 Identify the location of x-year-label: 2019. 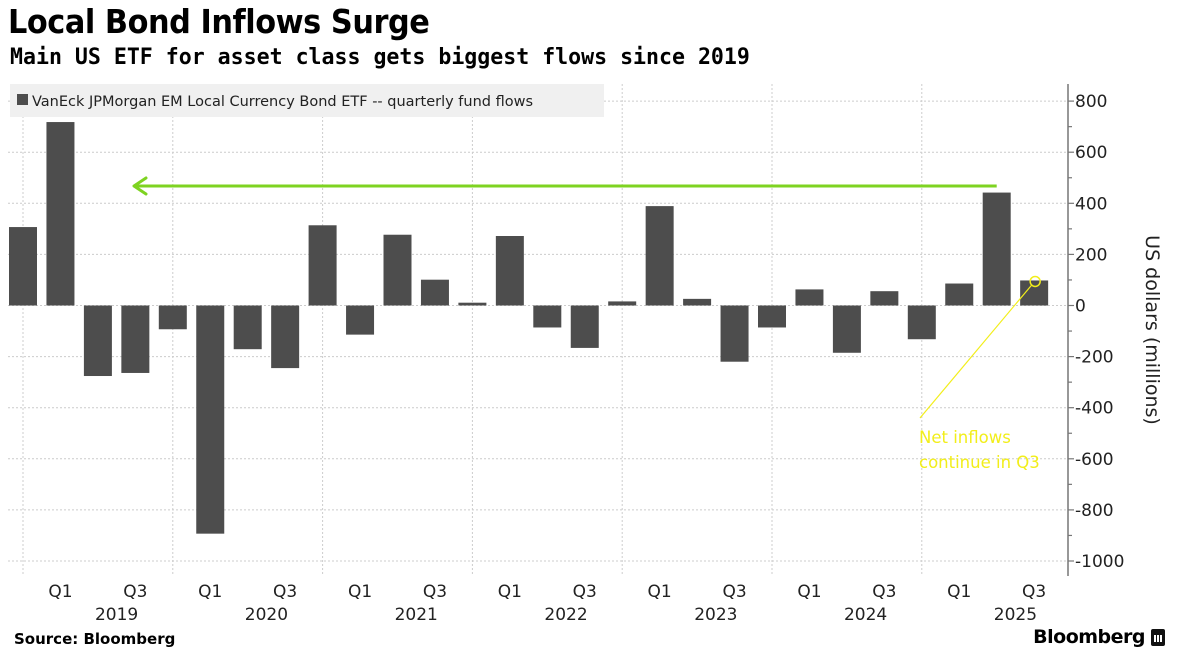
(116, 615).